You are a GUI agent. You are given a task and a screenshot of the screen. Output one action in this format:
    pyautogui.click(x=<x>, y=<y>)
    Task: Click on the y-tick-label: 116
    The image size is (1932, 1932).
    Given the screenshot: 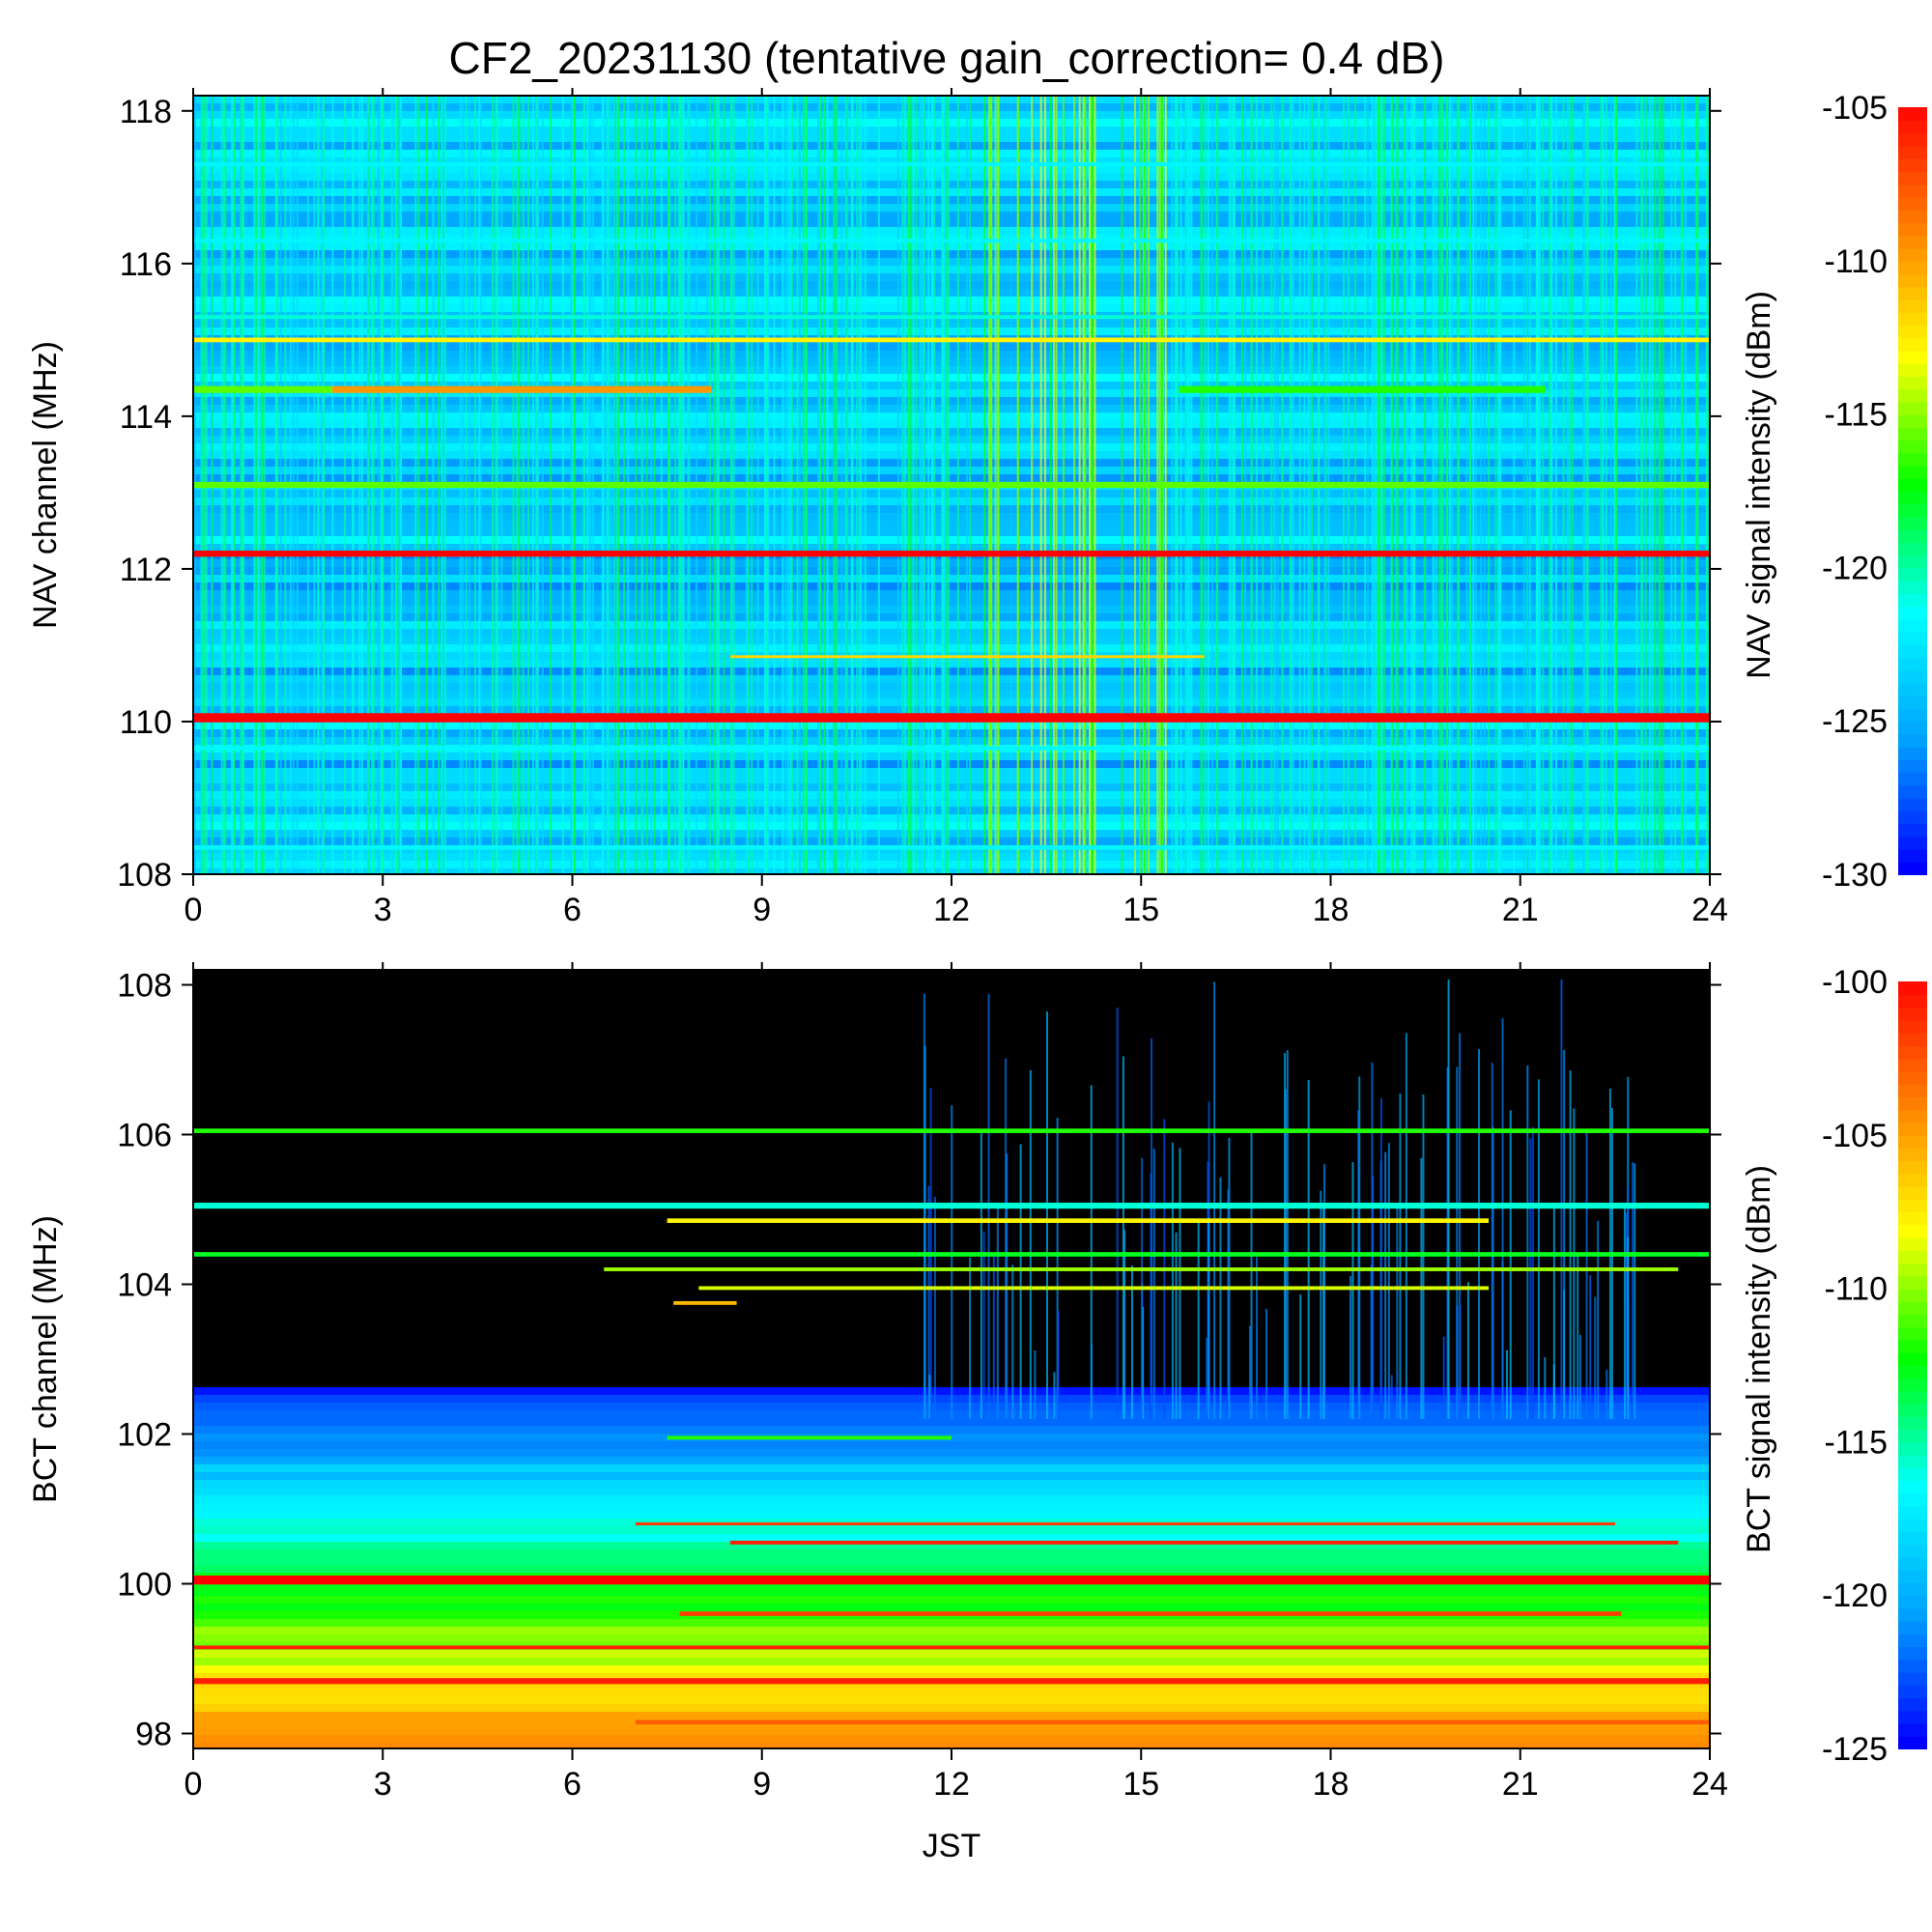 What is the action you would take?
    pyautogui.click(x=146, y=264)
    